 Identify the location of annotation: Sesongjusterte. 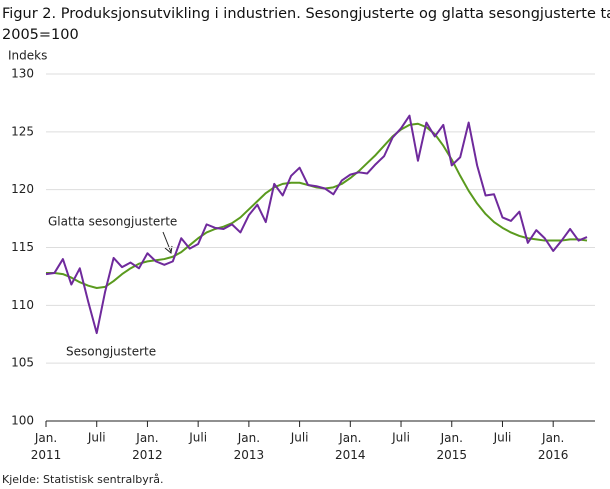
(111, 352).